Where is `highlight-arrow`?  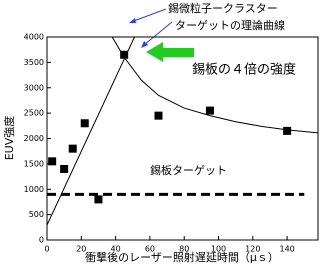
highlight-arrow is located at coordinates (170, 52).